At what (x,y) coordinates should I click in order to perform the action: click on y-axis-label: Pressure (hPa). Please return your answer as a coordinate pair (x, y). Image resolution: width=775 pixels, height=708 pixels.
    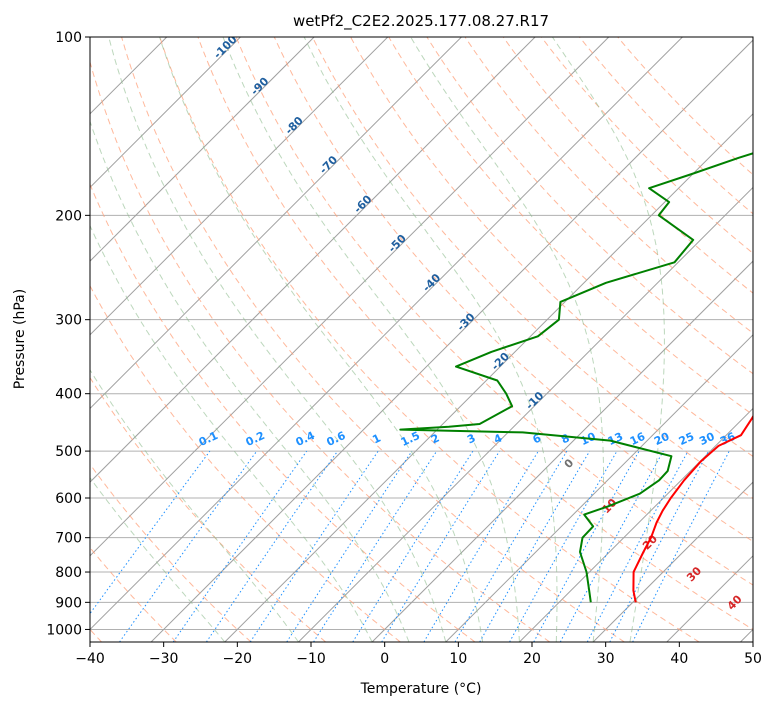
    Looking at the image, I should click on (20, 339).